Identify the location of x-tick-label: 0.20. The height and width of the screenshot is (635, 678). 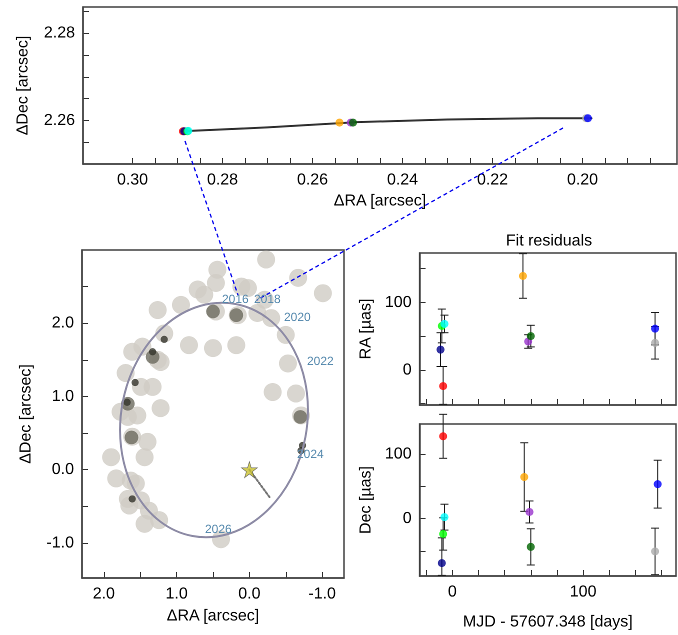
(582, 180).